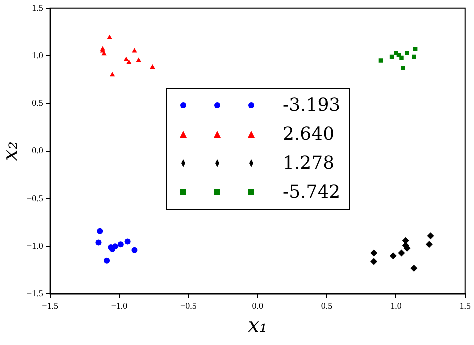  Describe the element at coordinates (396, 305) in the screenshot. I see `x-tick-label: 1.0` at that location.